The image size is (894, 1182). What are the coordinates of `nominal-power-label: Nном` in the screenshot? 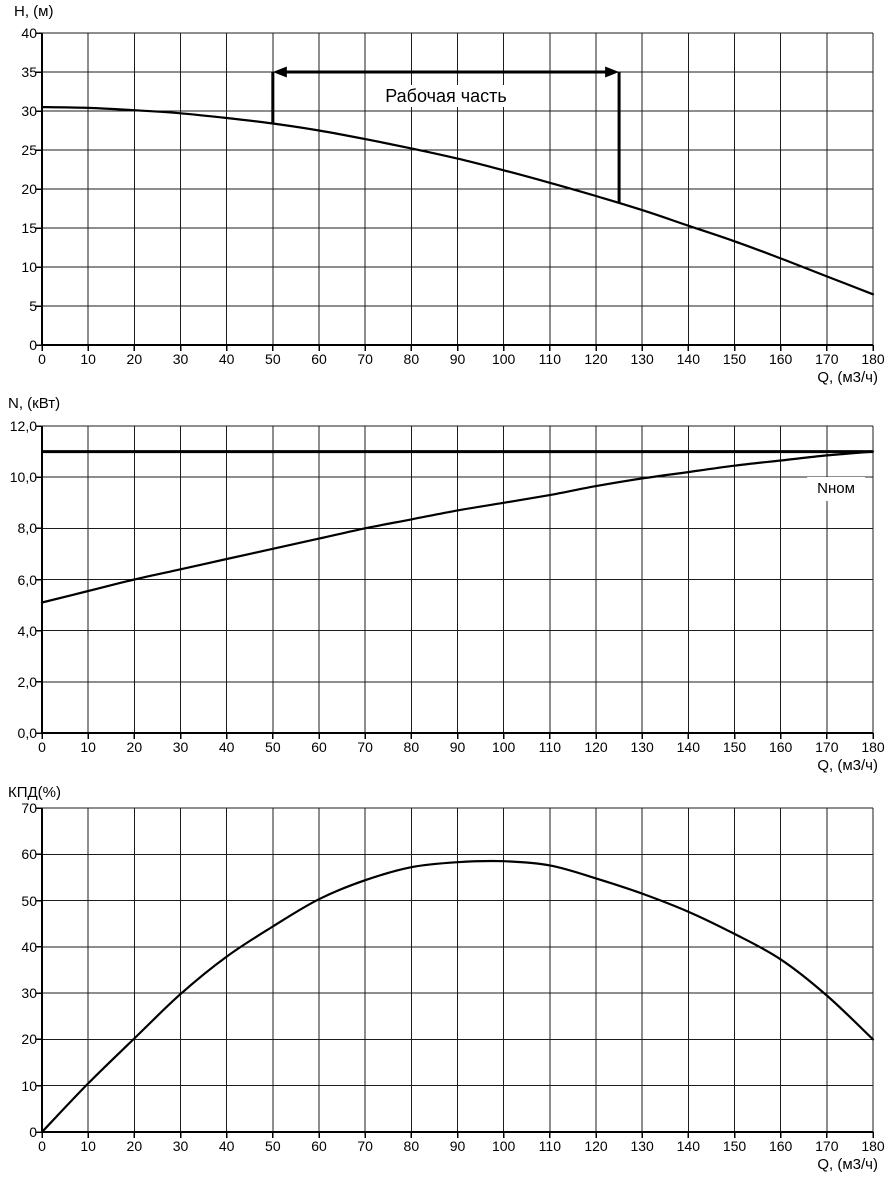 It's located at (836, 489).